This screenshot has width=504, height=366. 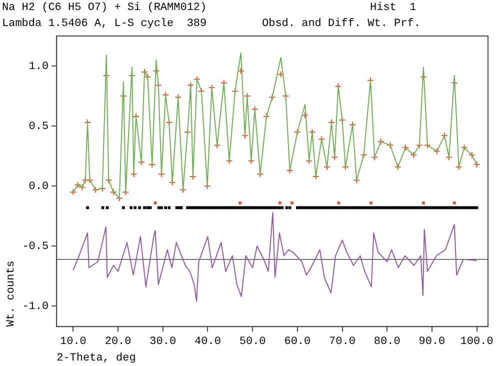 What do you see at coordinates (38, 66) in the screenshot?
I see `y-tick-label: 1.0` at bounding box center [38, 66].